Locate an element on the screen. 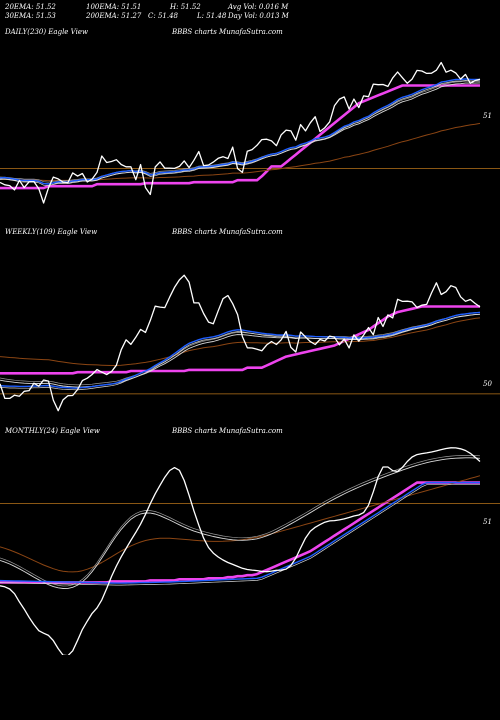 The height and width of the screenshot is (720, 500). stat-20ema: 20EMA: 51.52 is located at coordinates (30, 7).